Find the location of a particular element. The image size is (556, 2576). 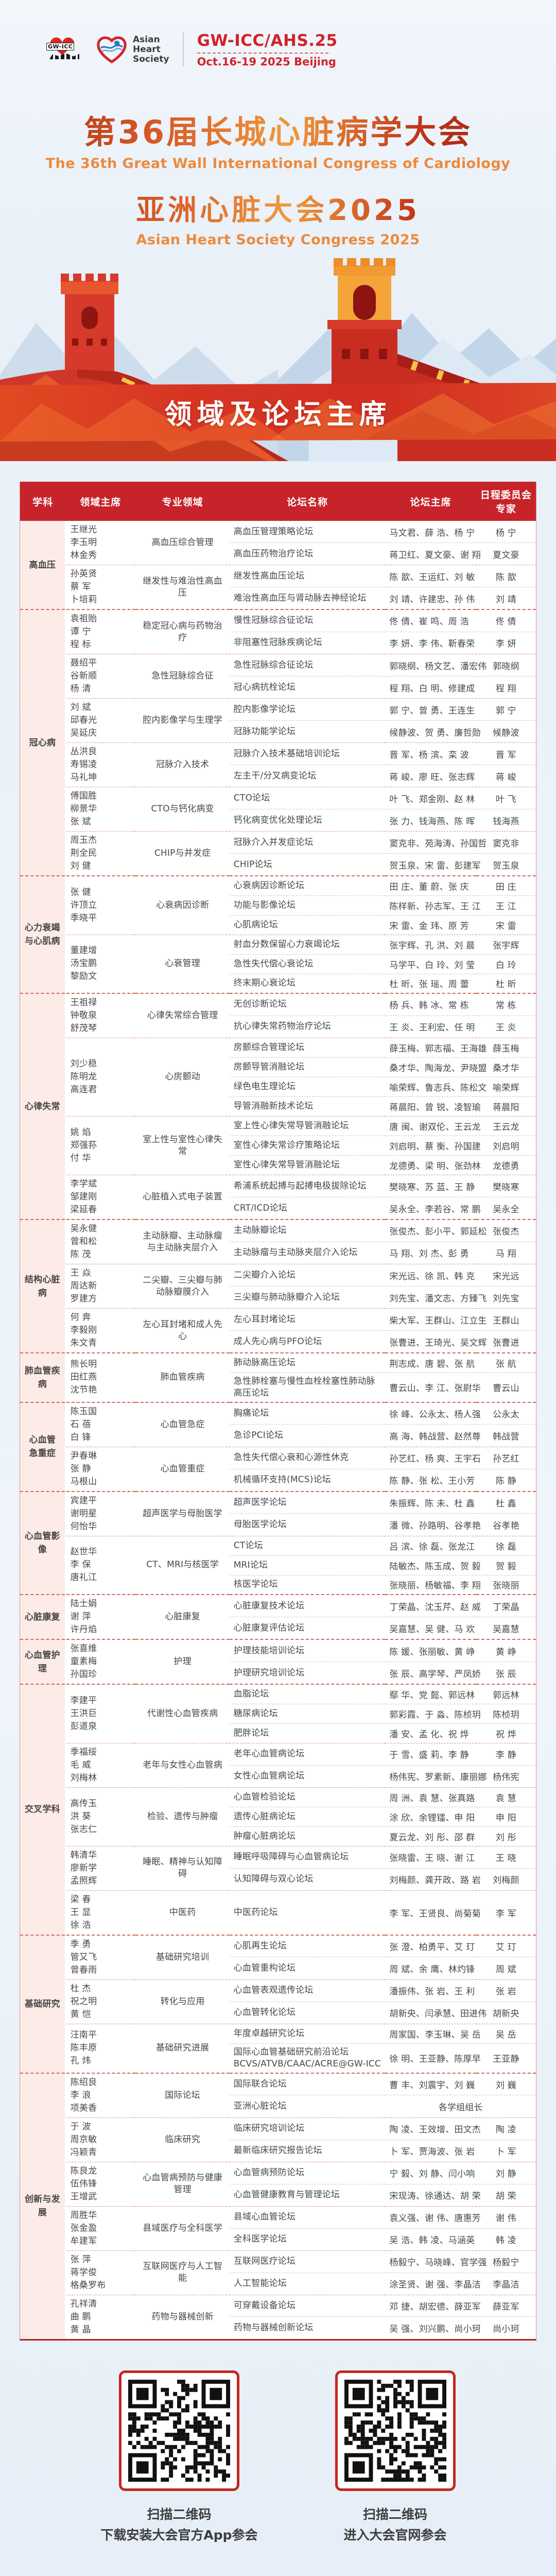

forum-chairs-cell: 杨伟宪、罗素新、康丽娜 is located at coordinates (430, 1776).